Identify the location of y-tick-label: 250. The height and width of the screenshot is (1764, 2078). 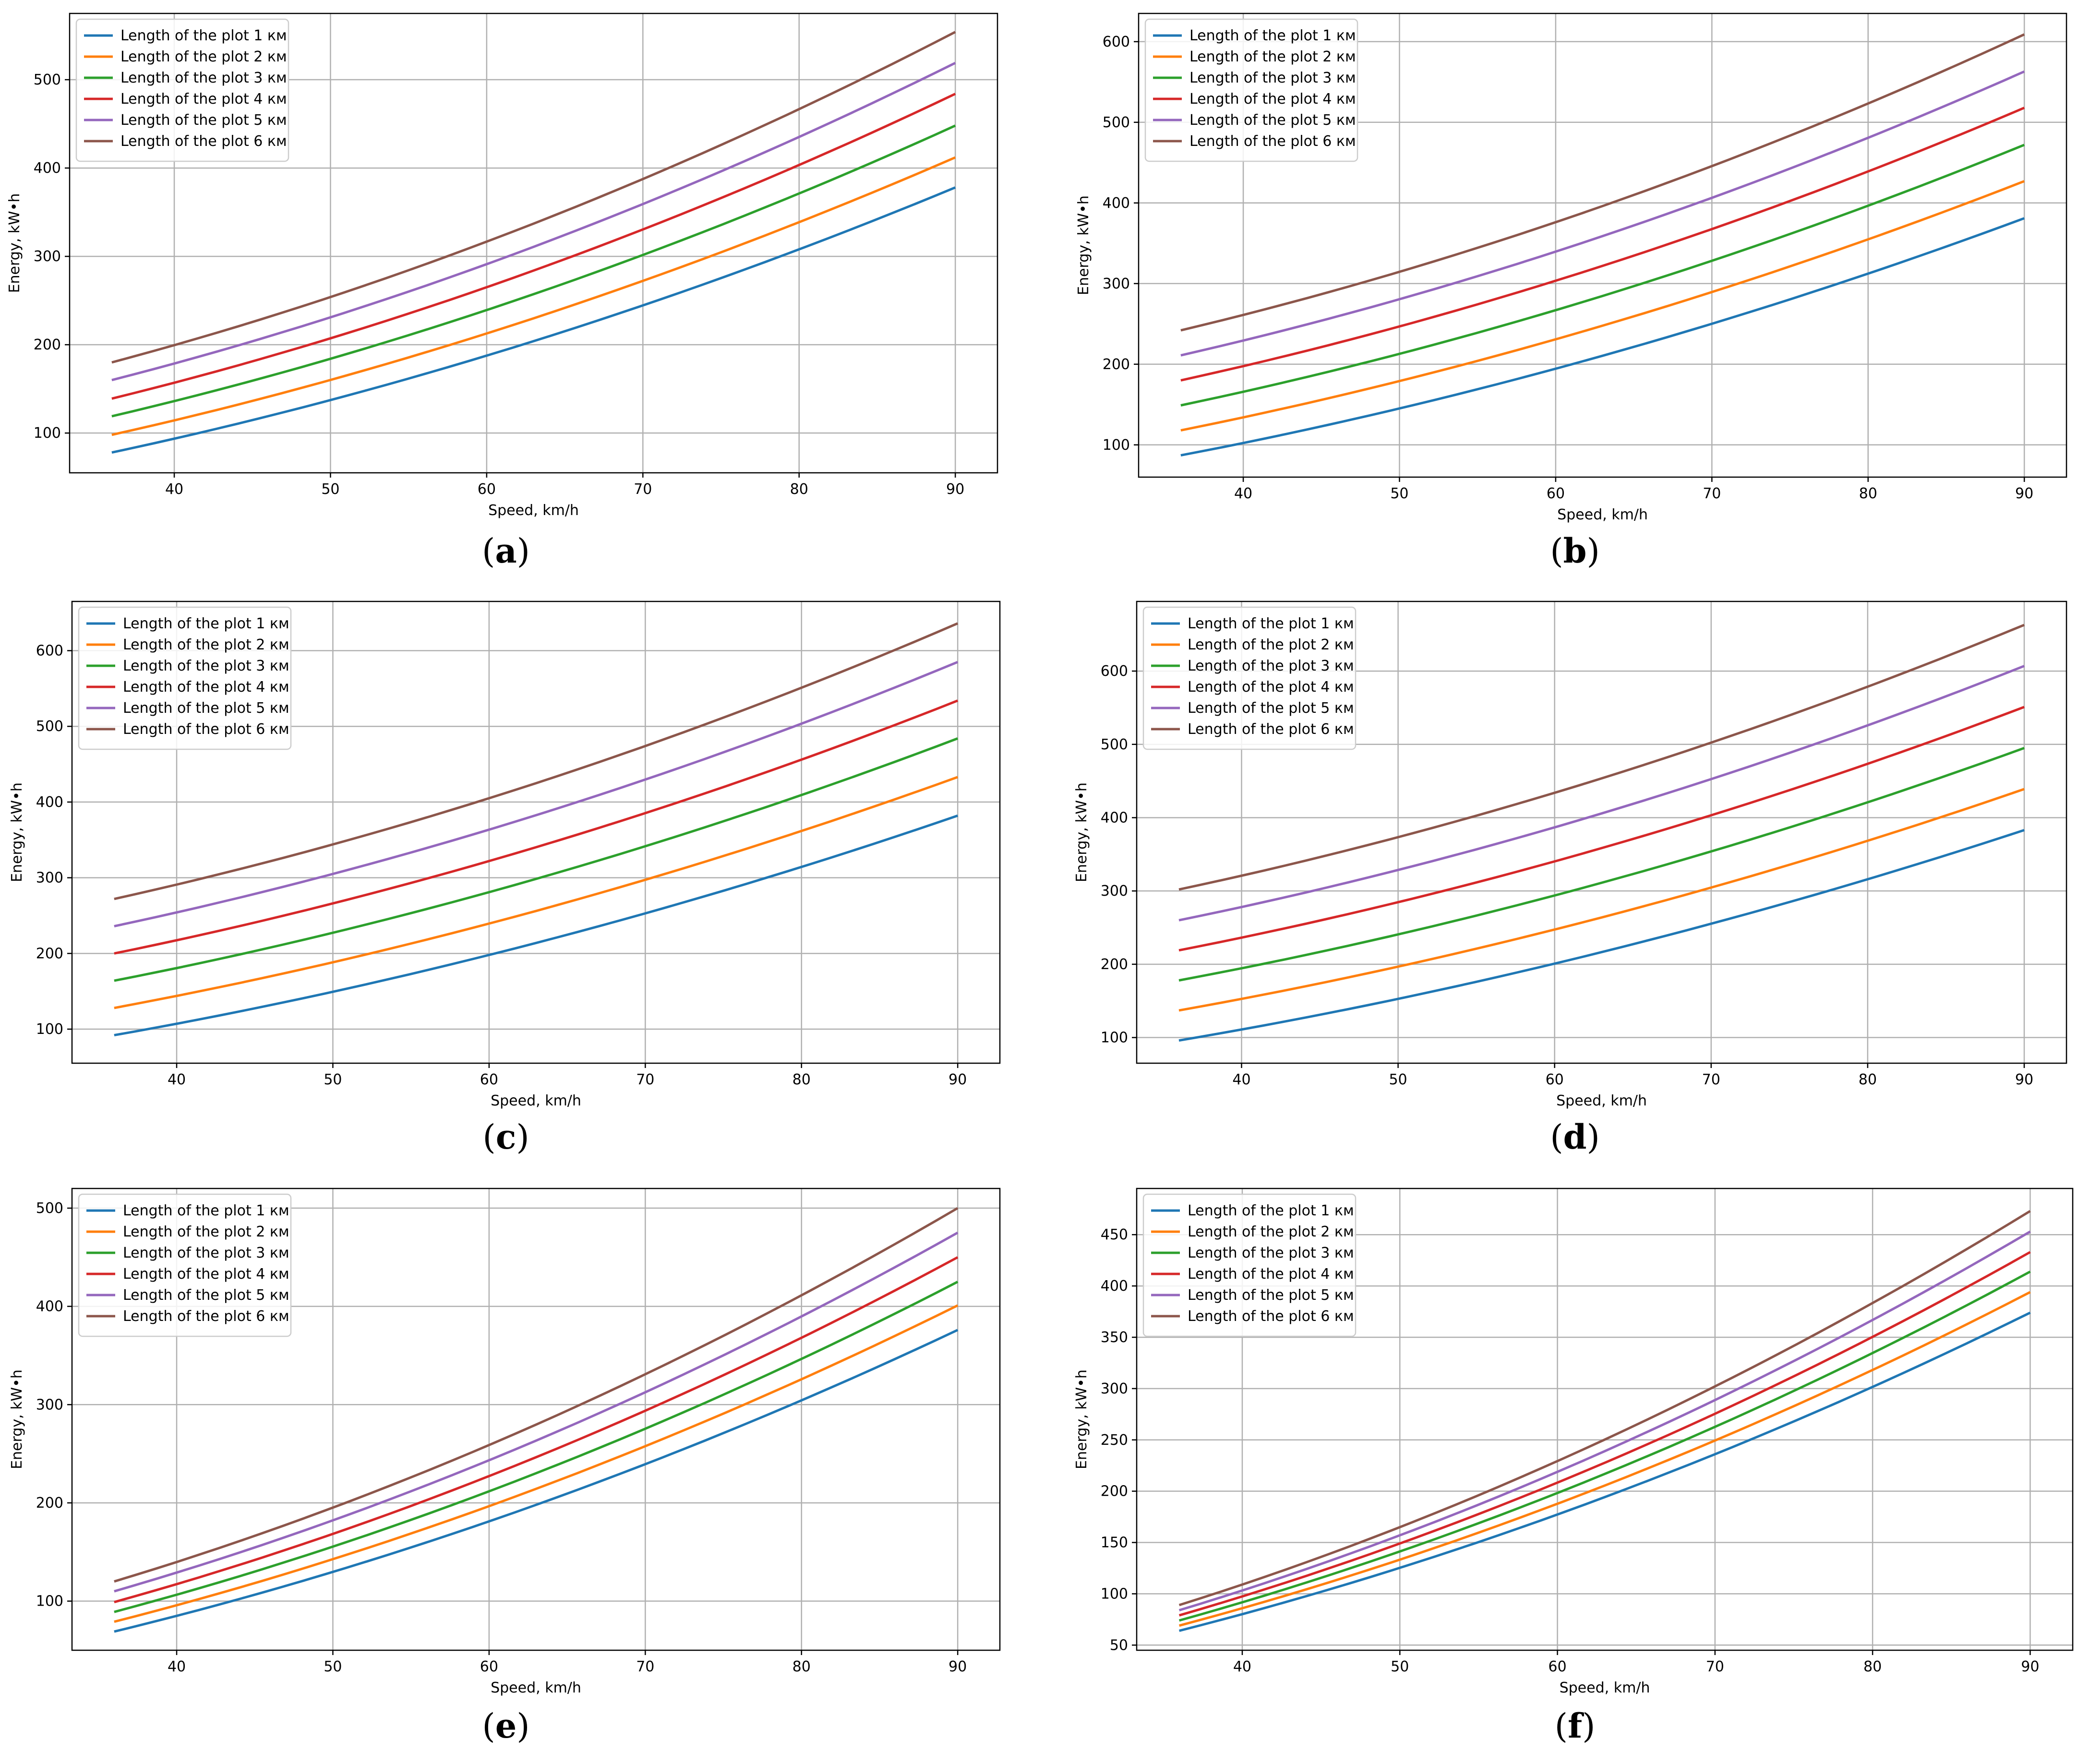
(1114, 1440).